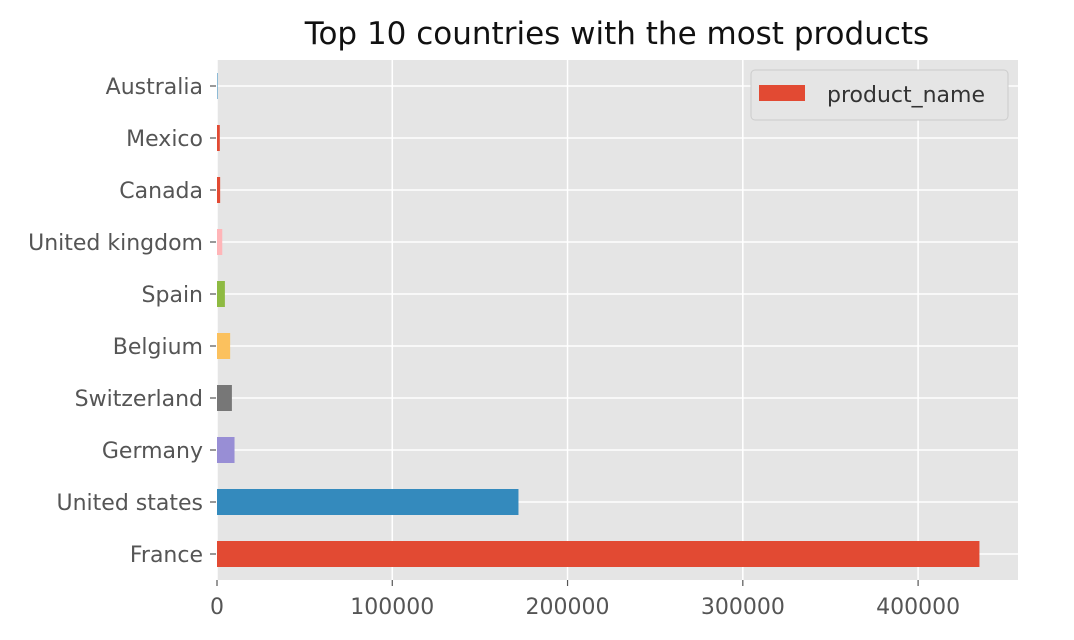 The height and width of the screenshot is (640, 1074). Describe the element at coordinates (115, 243) in the screenshot. I see `y-tick-label: United kingdom` at that location.